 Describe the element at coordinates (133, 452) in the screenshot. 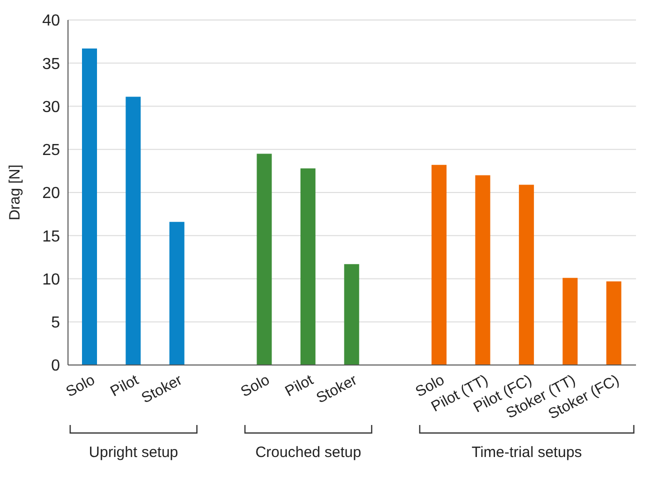

I see `text: Upright setup` at that location.